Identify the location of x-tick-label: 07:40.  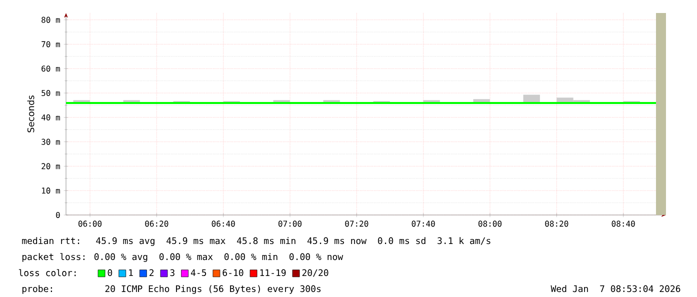
(423, 223).